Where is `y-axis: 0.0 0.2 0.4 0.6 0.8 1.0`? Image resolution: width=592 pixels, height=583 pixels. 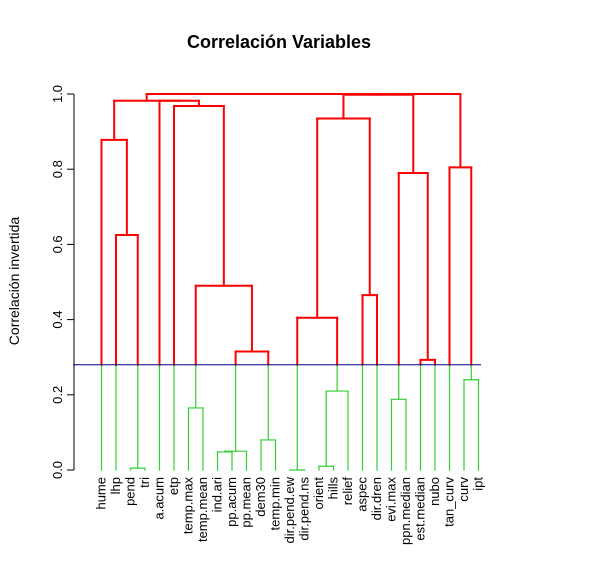 y-axis: 0.0 0.2 0.4 0.6 0.8 1.0 is located at coordinates (62, 282).